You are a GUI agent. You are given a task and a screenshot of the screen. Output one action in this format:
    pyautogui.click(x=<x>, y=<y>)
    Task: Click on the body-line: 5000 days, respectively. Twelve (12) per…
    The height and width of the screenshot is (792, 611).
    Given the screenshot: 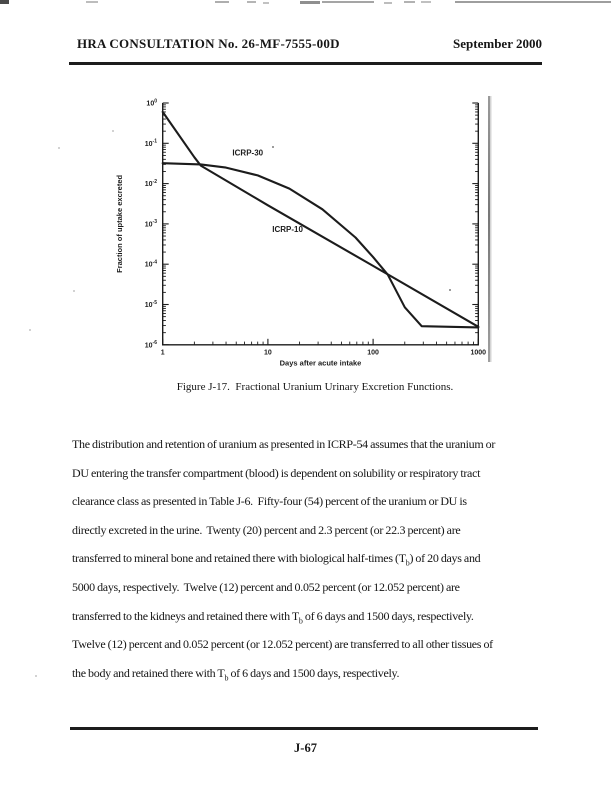 What is the action you would take?
    pyautogui.click(x=266, y=586)
    